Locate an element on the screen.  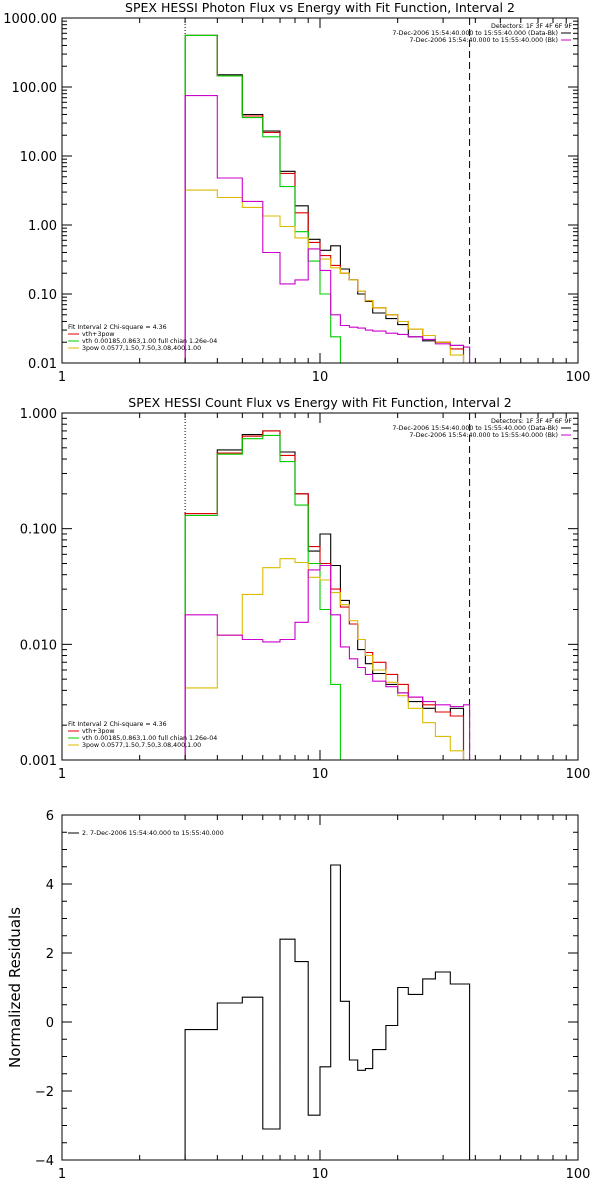
y-tick-label: 100.00 is located at coordinates (35, 88).